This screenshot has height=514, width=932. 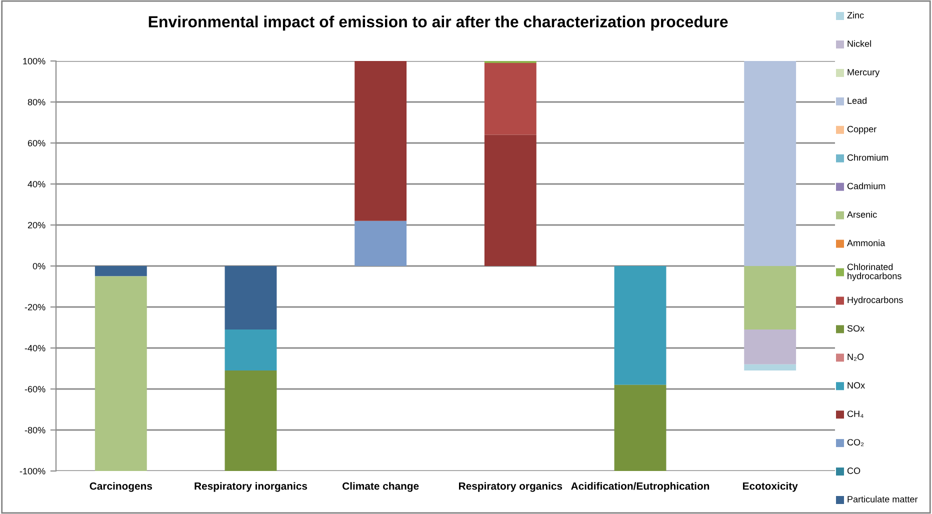 I want to click on legend-label: Chromium, so click(x=867, y=157).